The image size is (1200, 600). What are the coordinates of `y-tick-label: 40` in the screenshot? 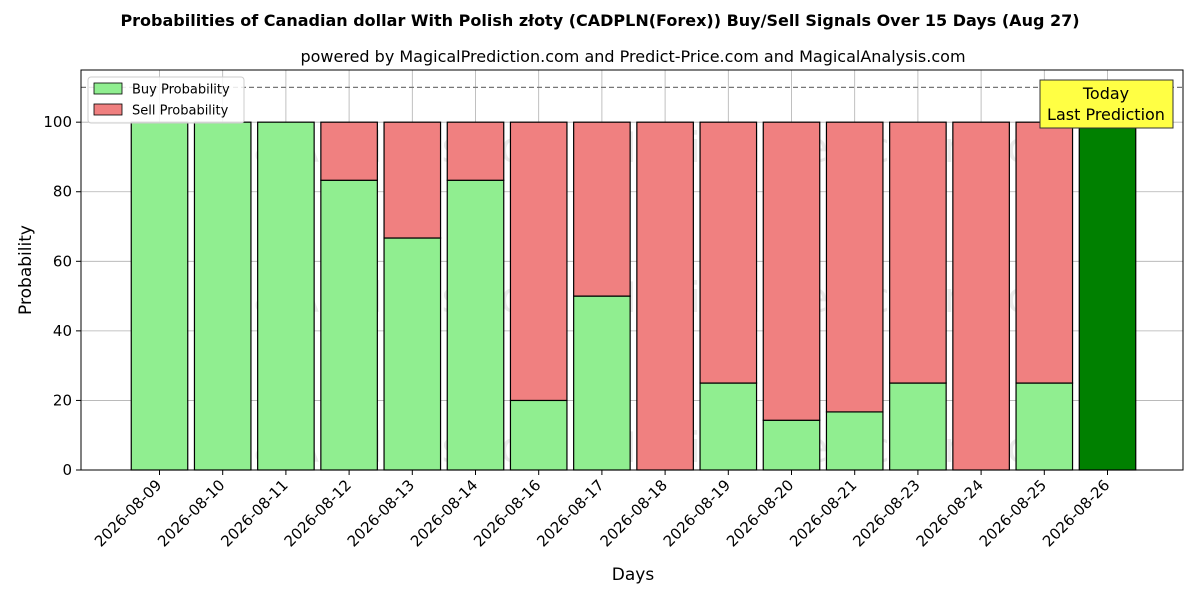 It's located at (62, 331).